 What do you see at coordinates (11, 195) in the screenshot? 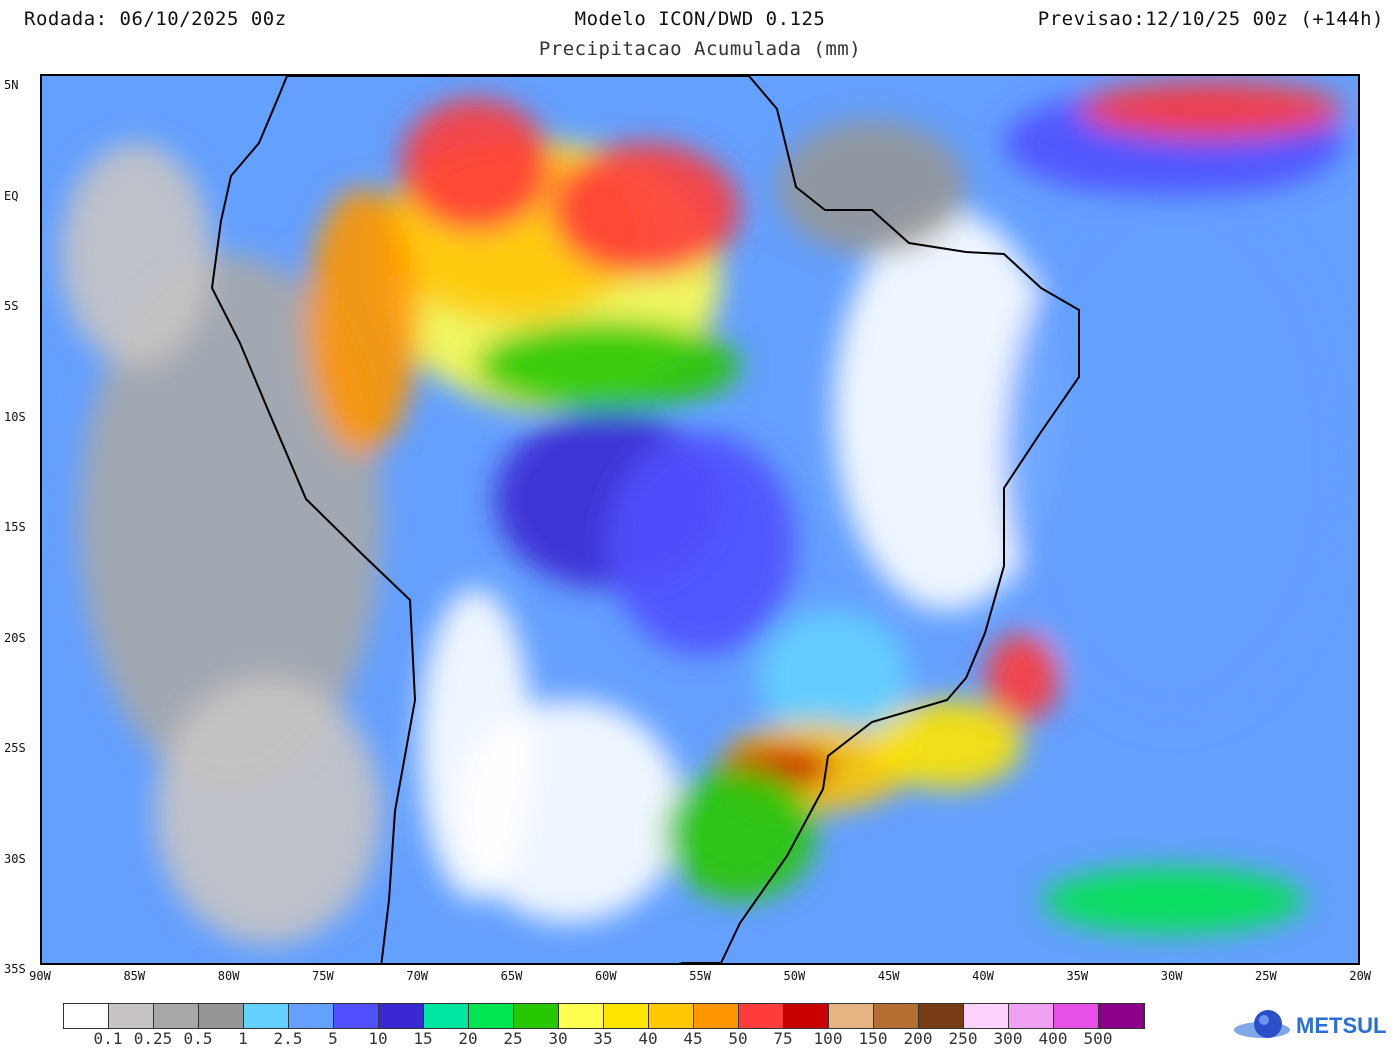
I see `lat-label: EQ` at bounding box center [11, 195].